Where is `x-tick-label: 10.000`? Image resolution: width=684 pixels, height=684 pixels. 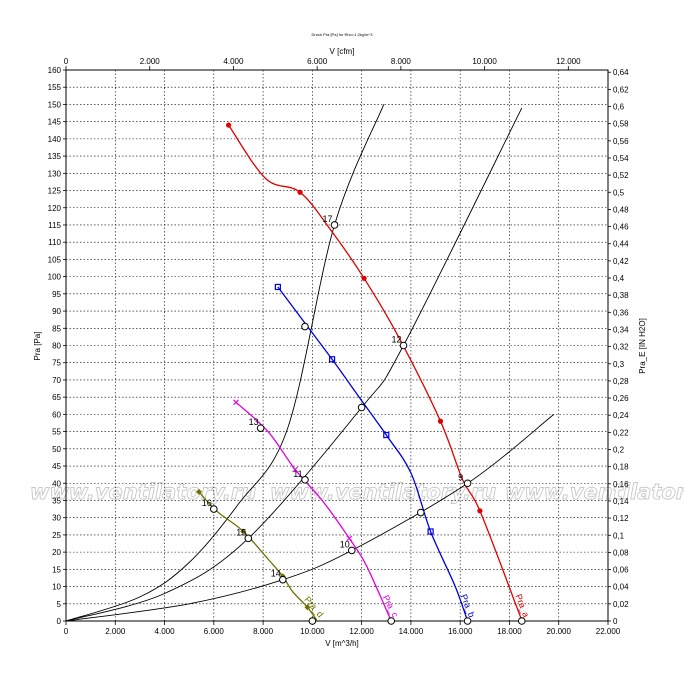
x-tick-label: 10.000 is located at coordinates (312, 631).